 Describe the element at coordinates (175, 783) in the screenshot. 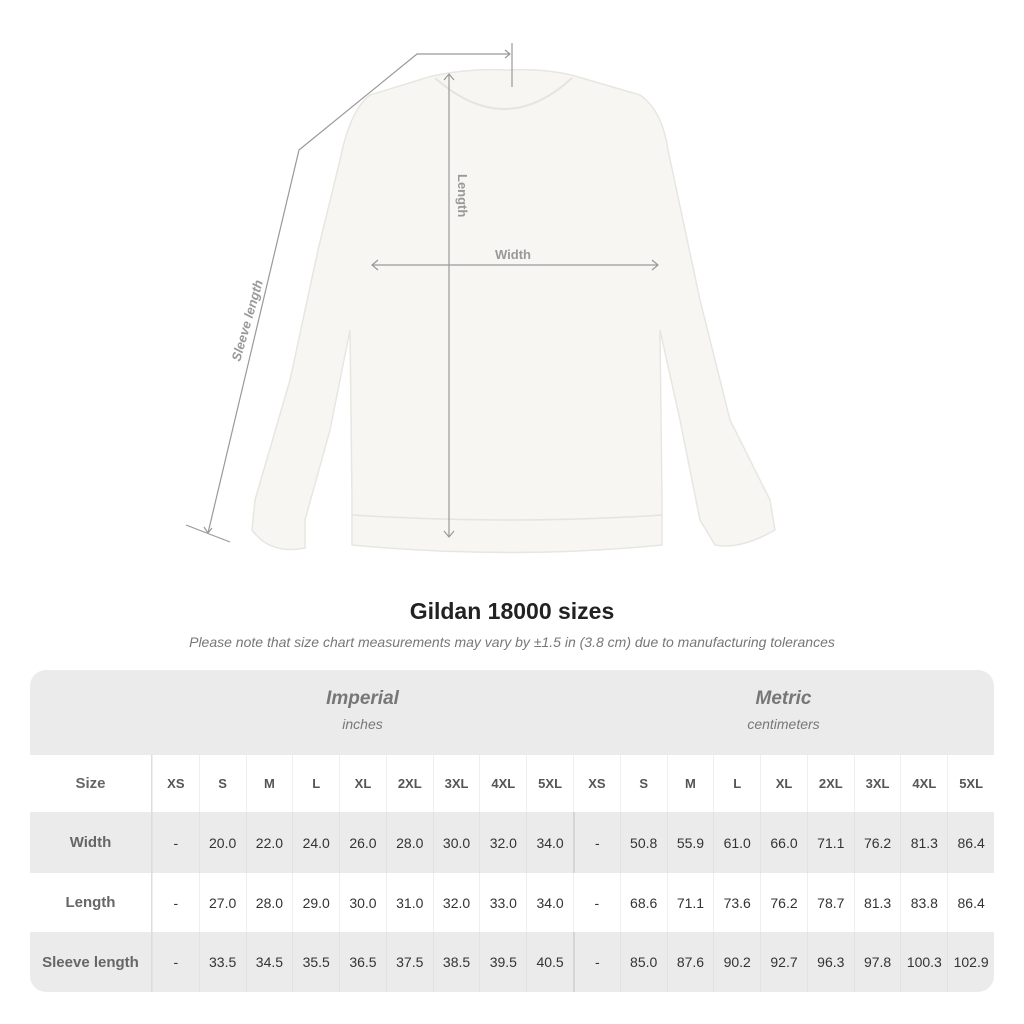

I see `size-imperial-header: XS` at that location.